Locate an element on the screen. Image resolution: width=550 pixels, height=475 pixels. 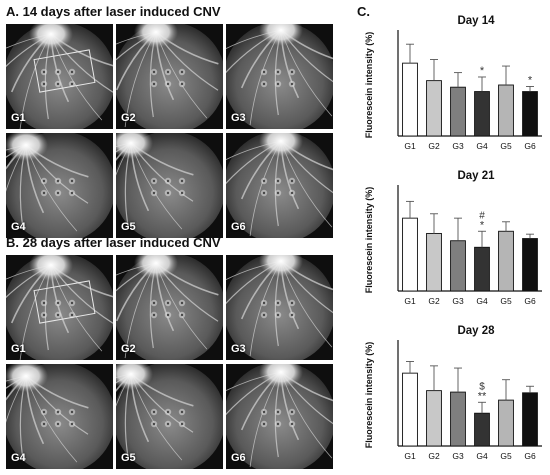
day14-tile-1: G1 is located at coordinates (59, 76).